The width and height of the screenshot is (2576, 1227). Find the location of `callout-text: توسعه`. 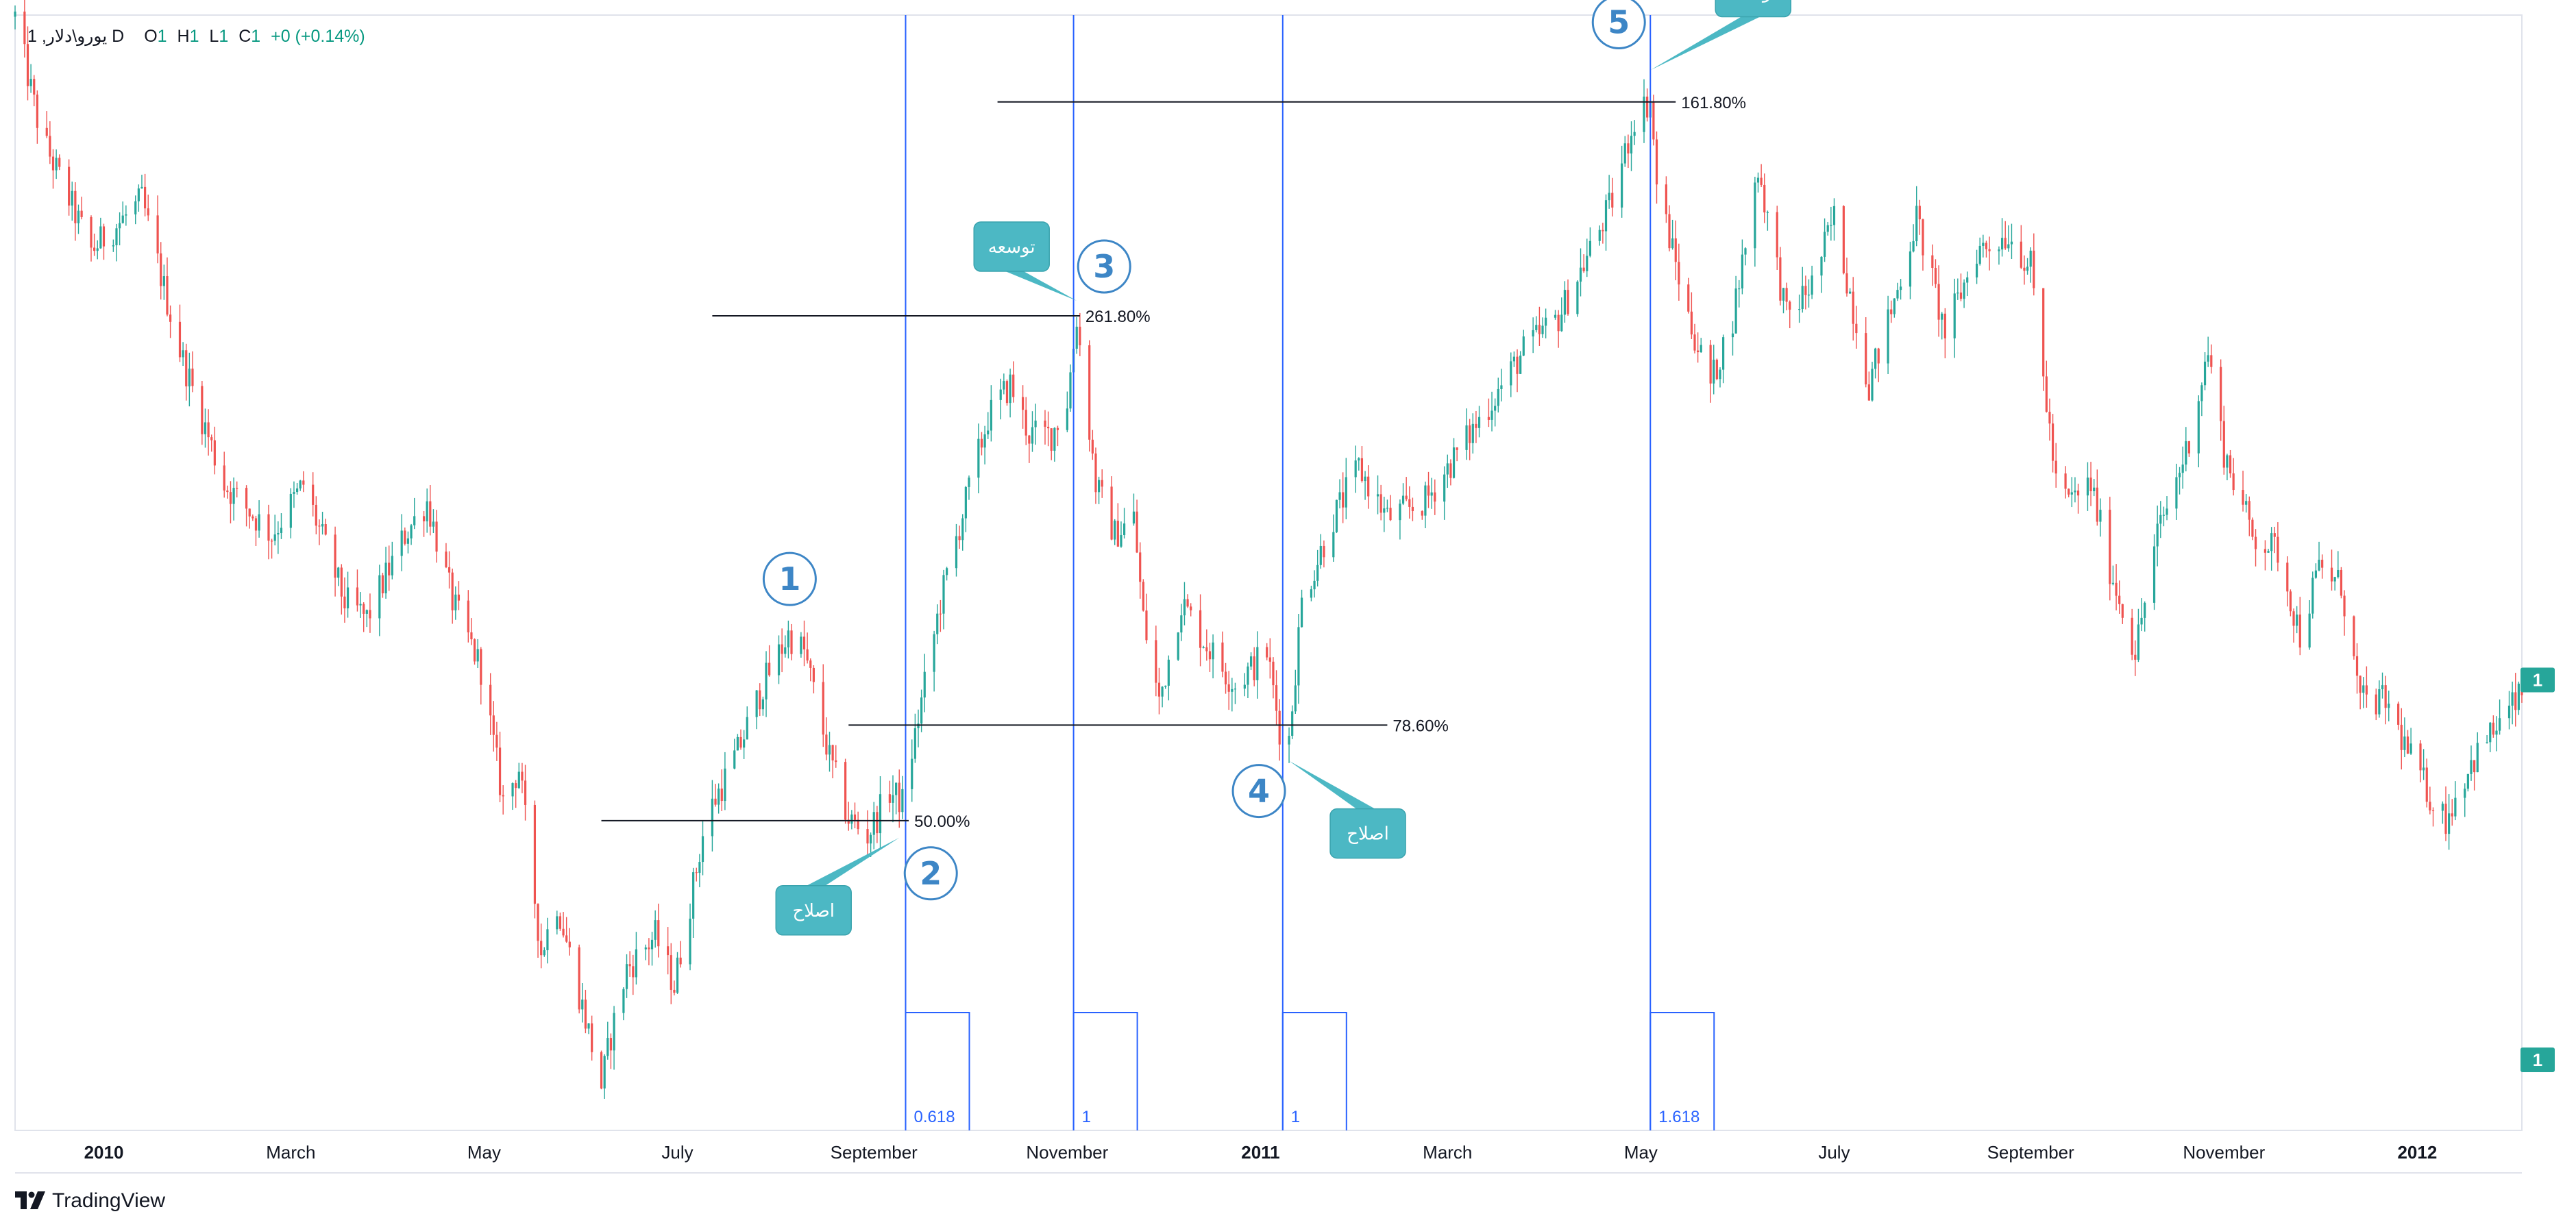

callout-text: توسعه is located at coordinates (1012, 247).